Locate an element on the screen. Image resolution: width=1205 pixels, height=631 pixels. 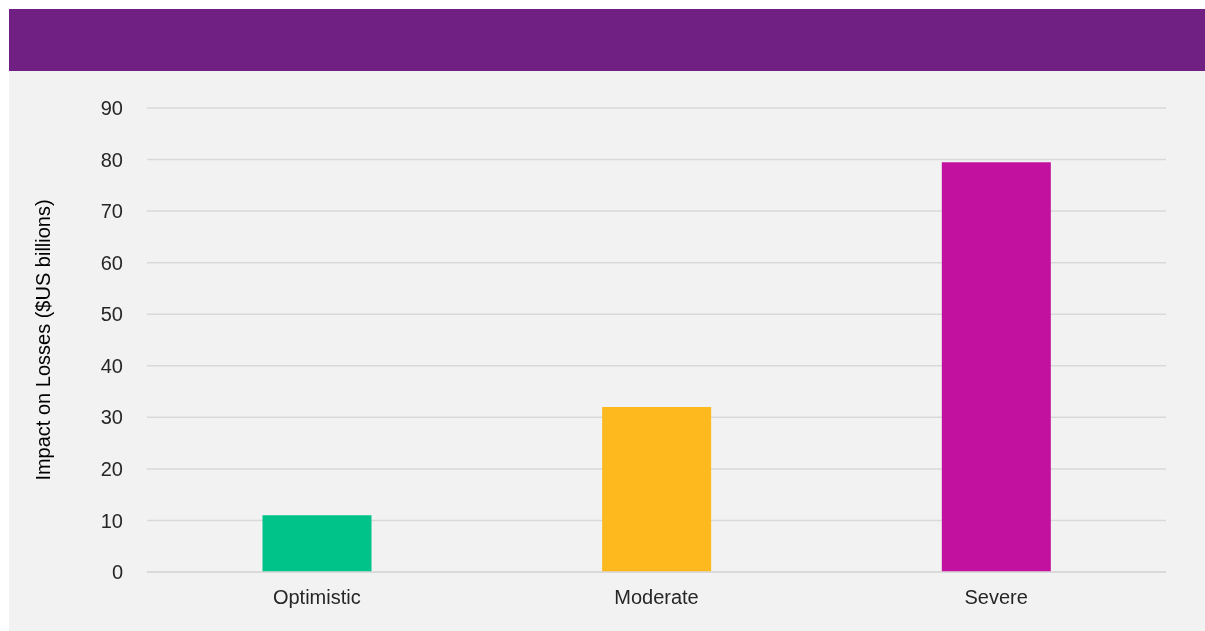
y-tick-label: 50 is located at coordinates (111, 314).